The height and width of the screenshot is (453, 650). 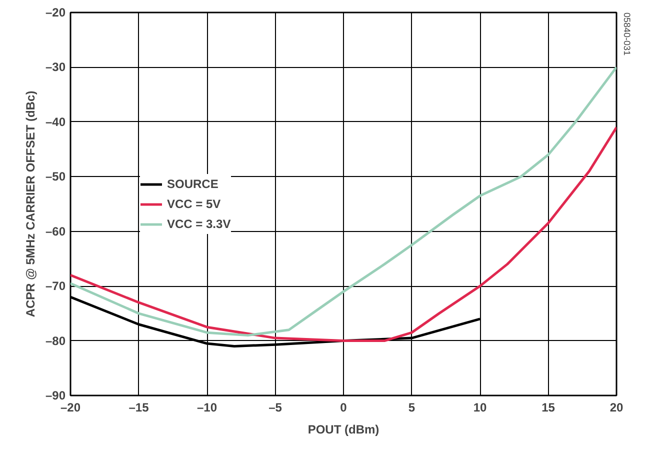 What do you see at coordinates (55, 177) in the screenshot?
I see `y-tick-label: –50` at bounding box center [55, 177].